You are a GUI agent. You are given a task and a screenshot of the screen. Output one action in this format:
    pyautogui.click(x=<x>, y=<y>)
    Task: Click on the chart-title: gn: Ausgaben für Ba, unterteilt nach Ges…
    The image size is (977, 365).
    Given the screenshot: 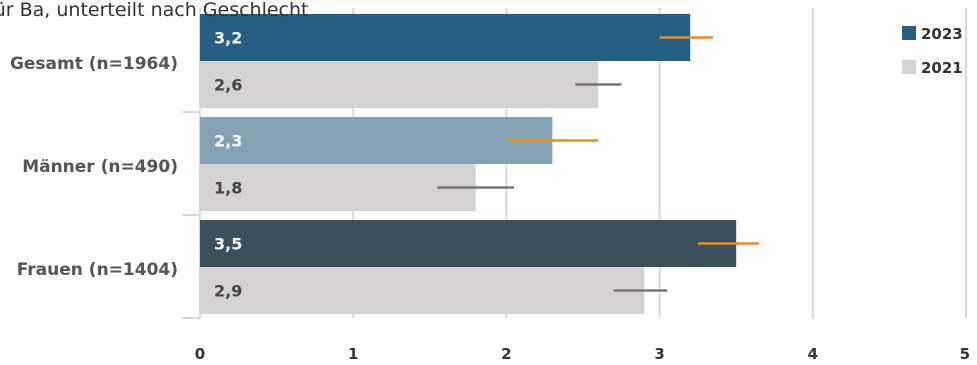 What is the action you would take?
    pyautogui.click(x=154, y=10)
    